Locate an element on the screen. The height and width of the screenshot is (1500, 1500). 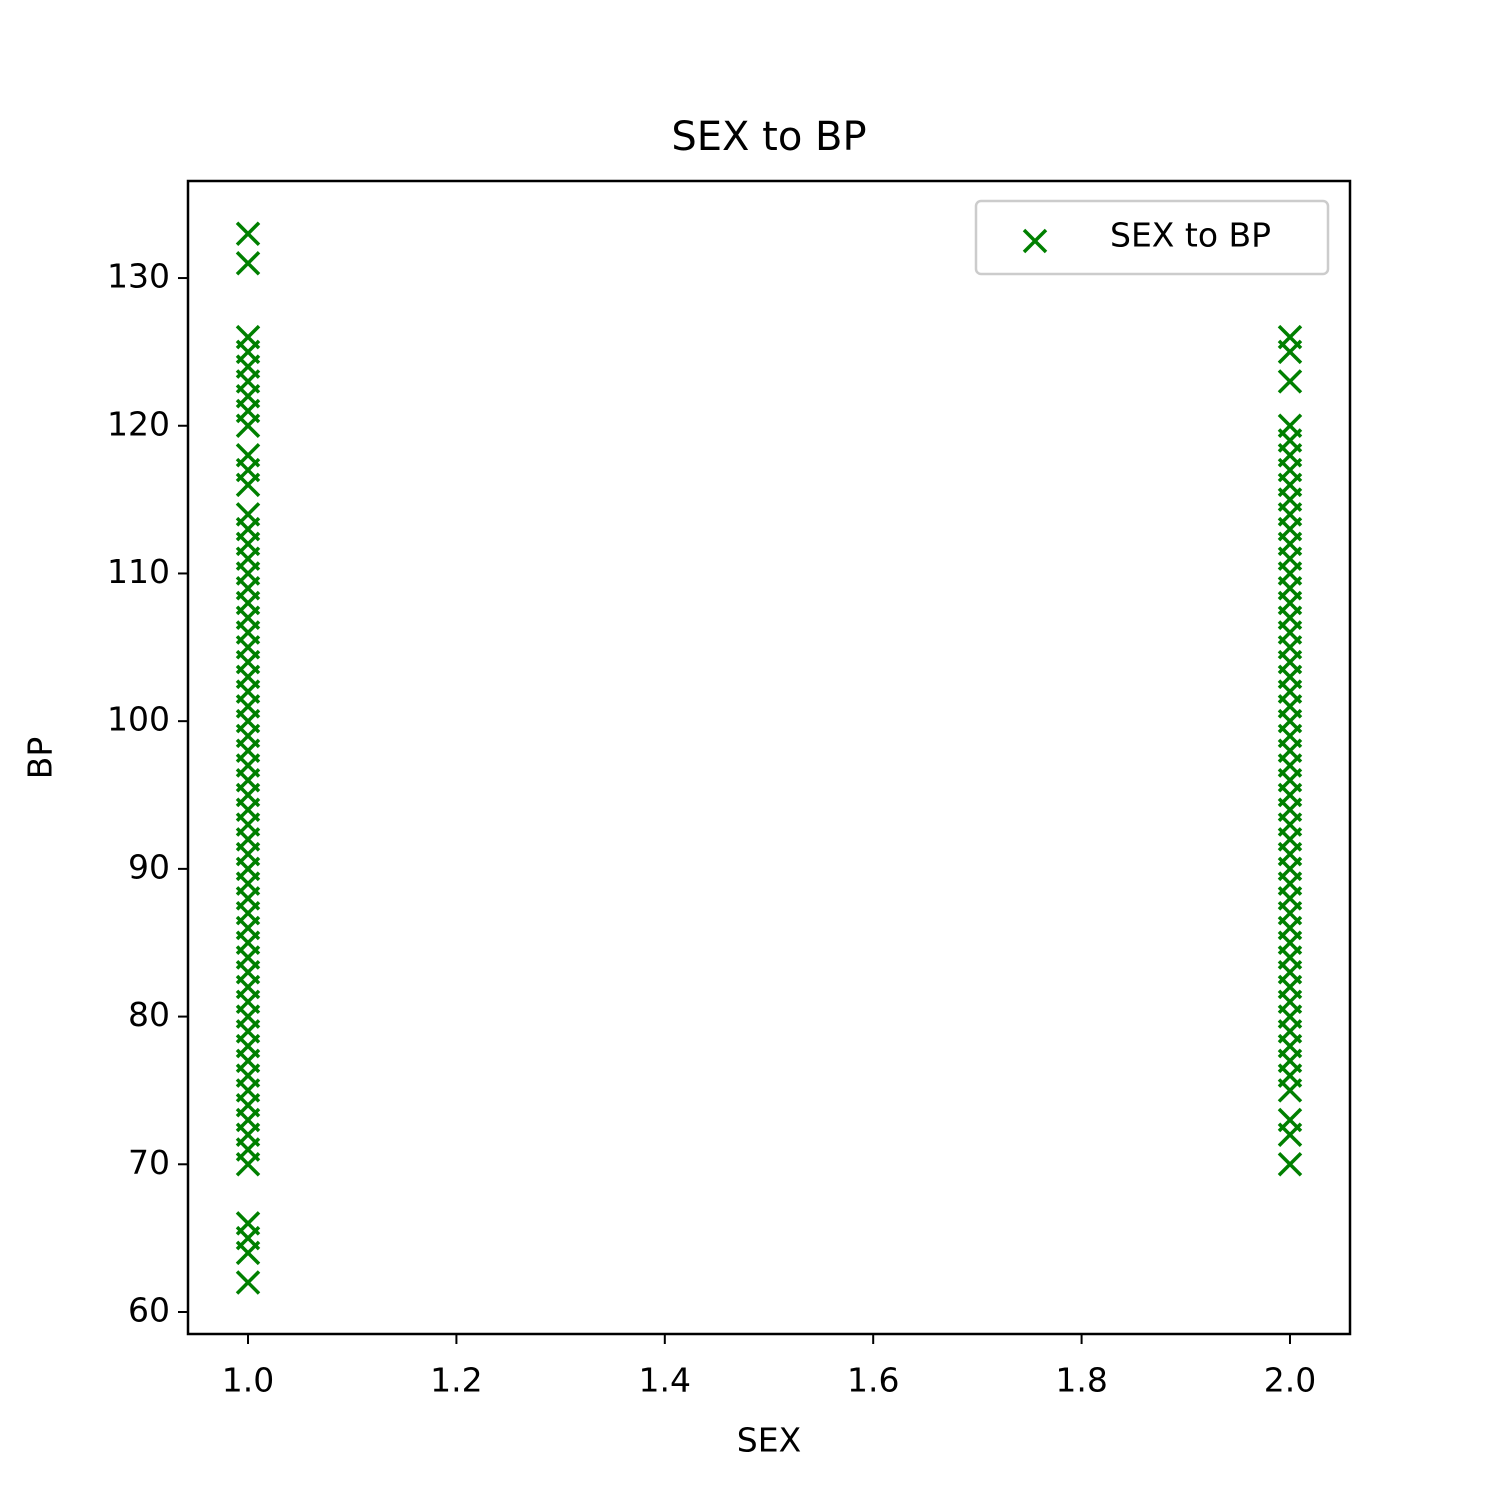
y-tick-label: 110 is located at coordinates (138, 571).